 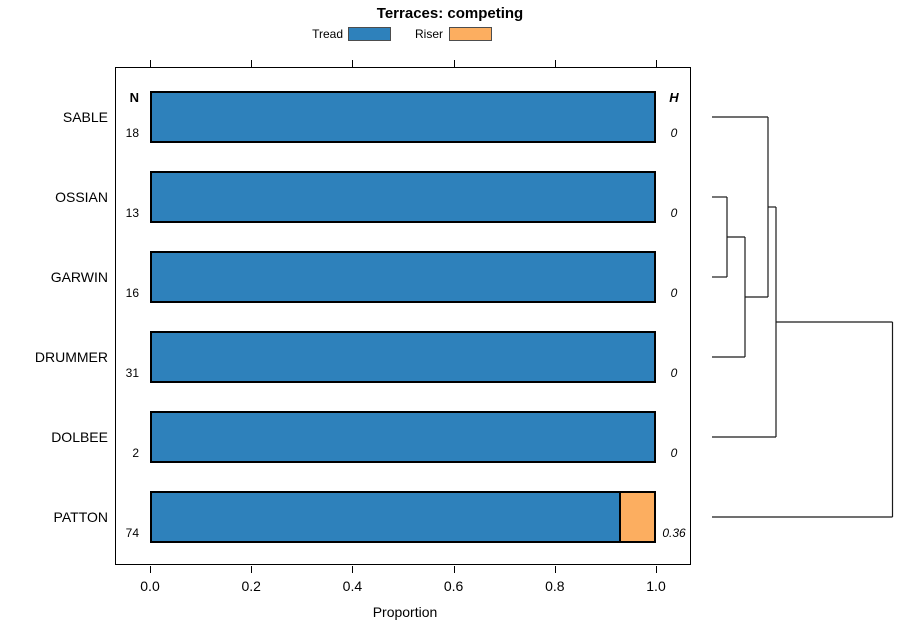 I want to click on h-value-sable: 0, so click(x=674, y=133).